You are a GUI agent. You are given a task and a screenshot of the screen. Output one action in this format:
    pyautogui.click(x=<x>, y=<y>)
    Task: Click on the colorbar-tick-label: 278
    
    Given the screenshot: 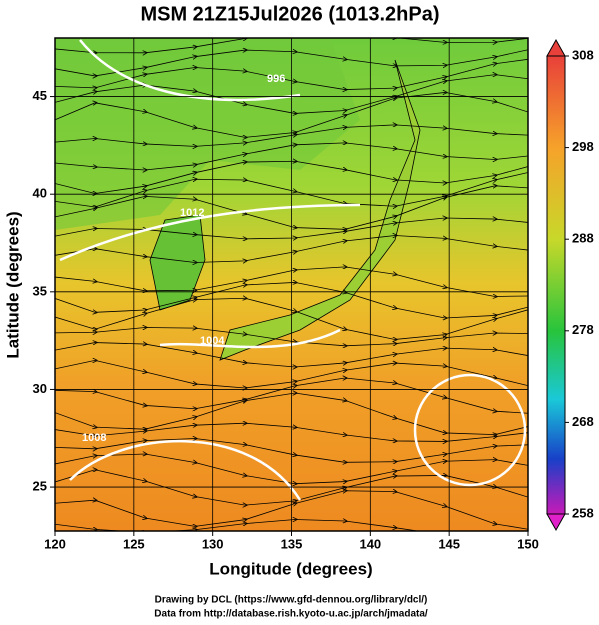 What is the action you would take?
    pyautogui.click(x=583, y=329)
    